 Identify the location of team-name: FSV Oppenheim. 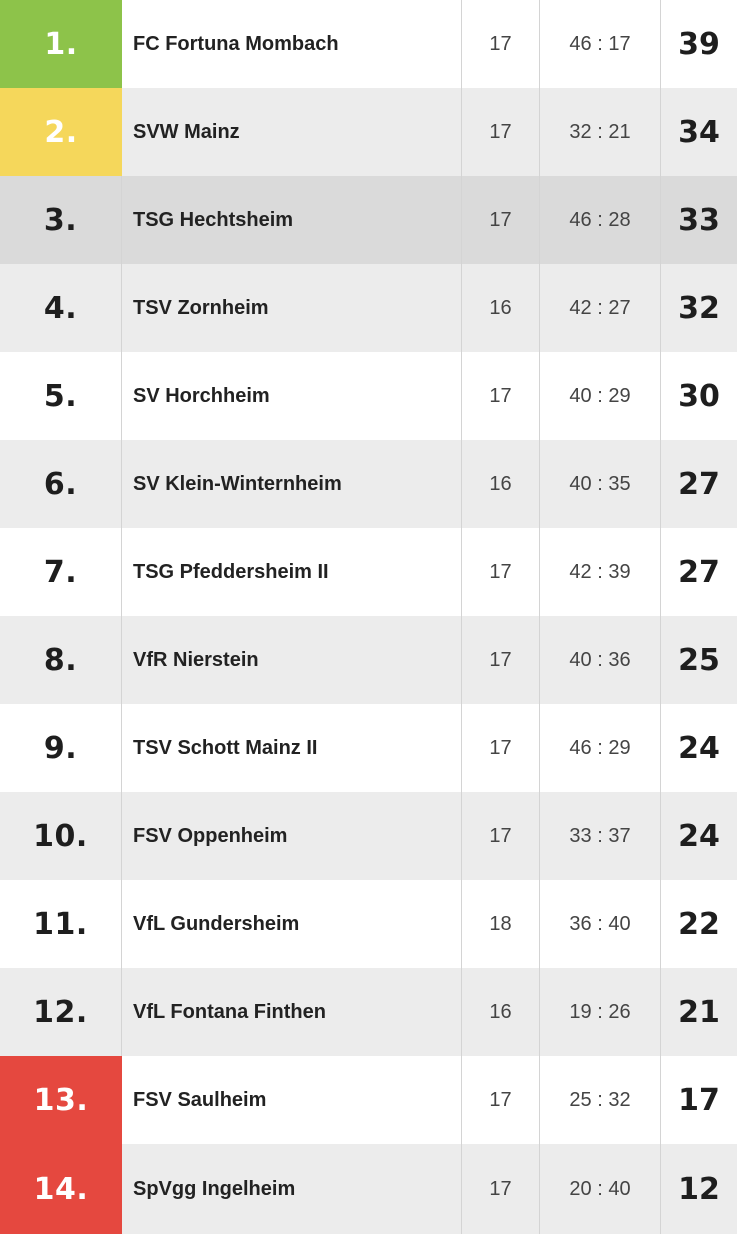
(292, 836).